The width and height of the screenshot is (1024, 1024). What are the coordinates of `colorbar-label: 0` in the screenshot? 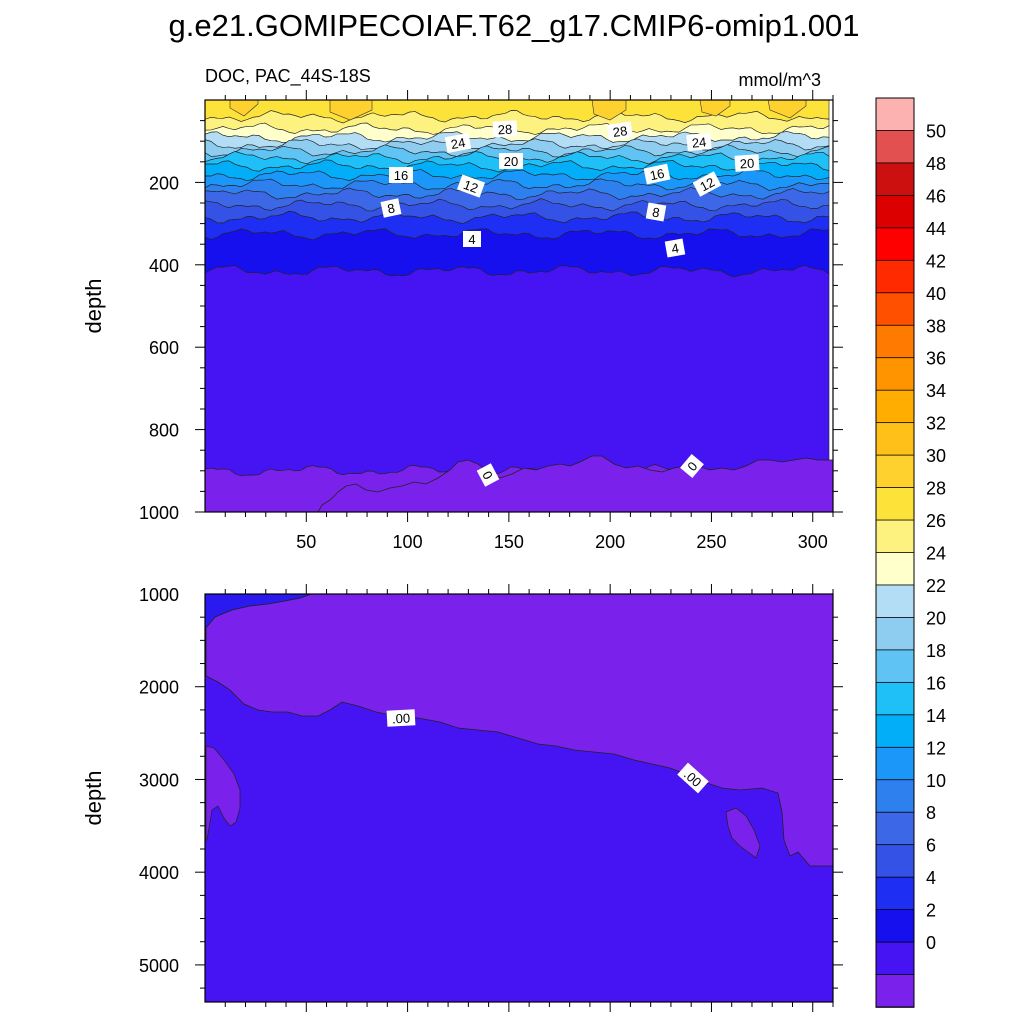 It's located at (931, 943).